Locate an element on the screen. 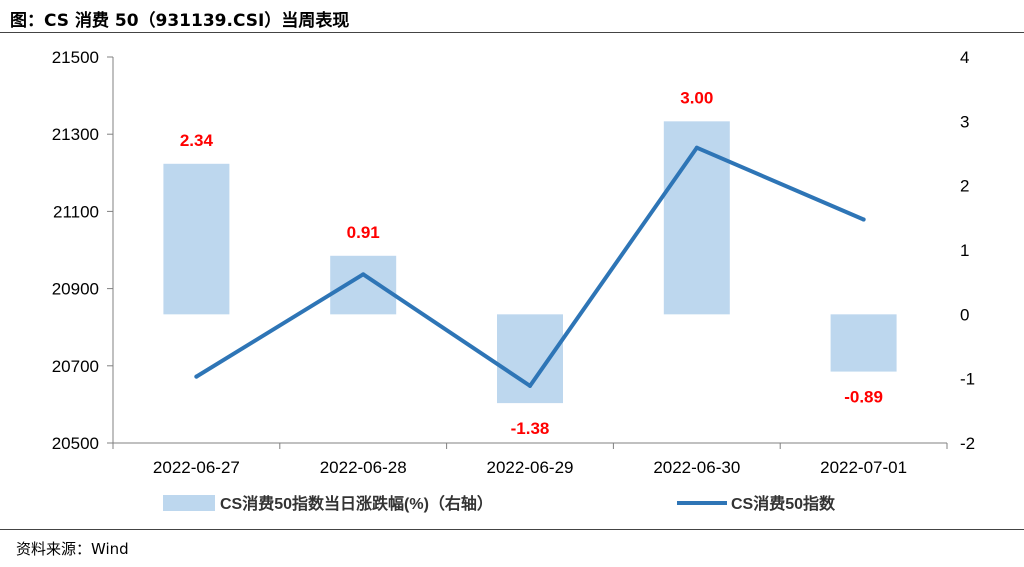 The height and width of the screenshot is (567, 1024). y-right-tick-label: 2 is located at coordinates (964, 186).